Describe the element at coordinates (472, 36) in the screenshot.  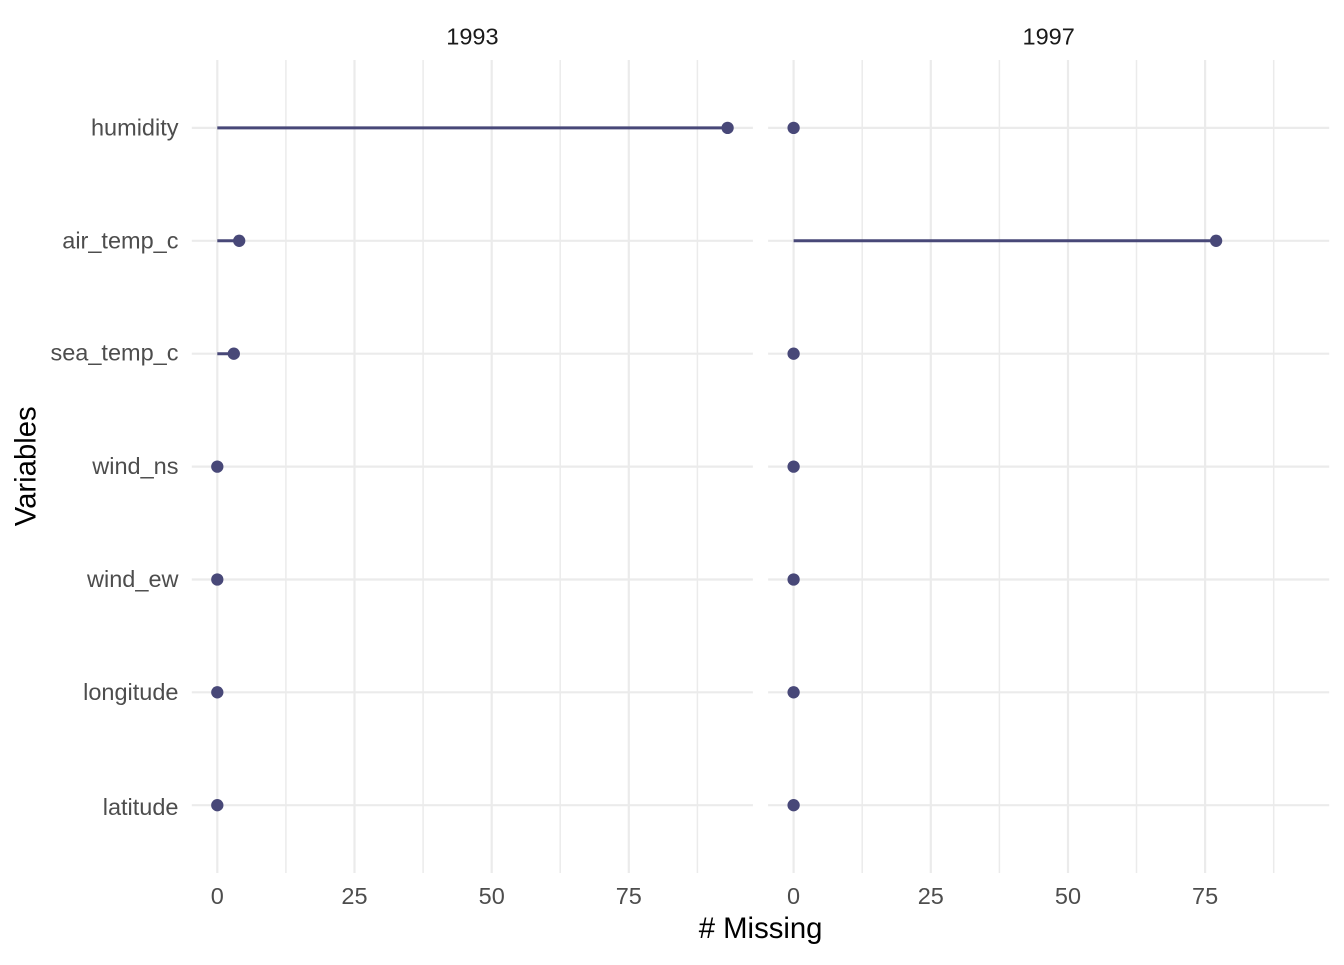
I see `svg-text: 1993` at that location.